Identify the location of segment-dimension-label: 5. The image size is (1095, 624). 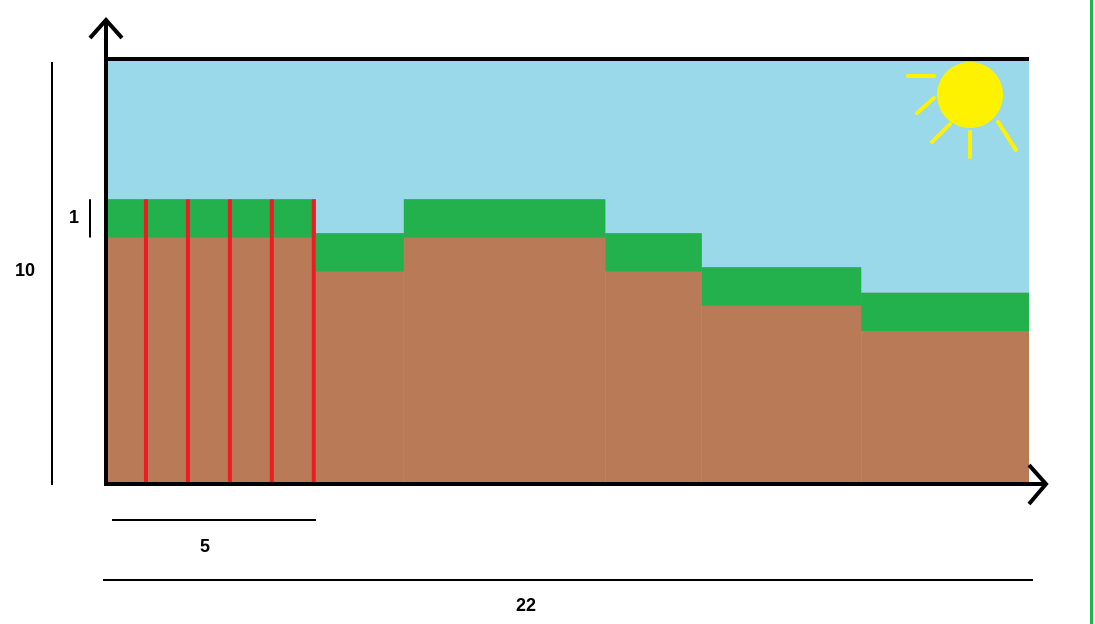
(205, 546).